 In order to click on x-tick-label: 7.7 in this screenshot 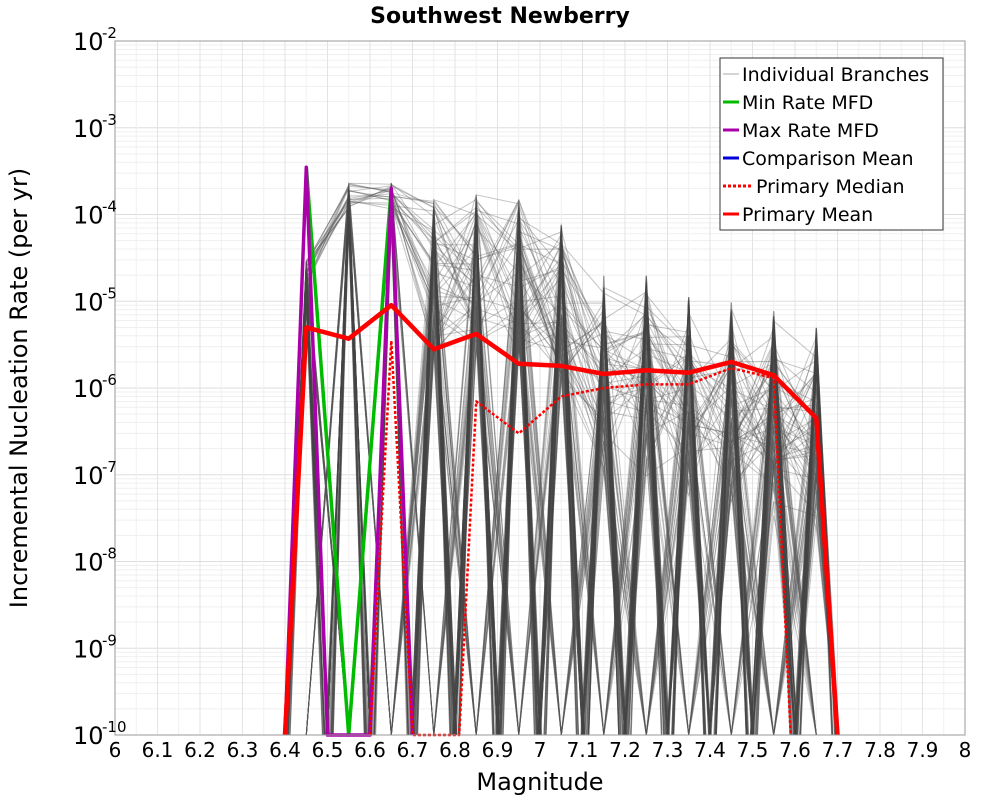, I will do `click(838, 750)`.